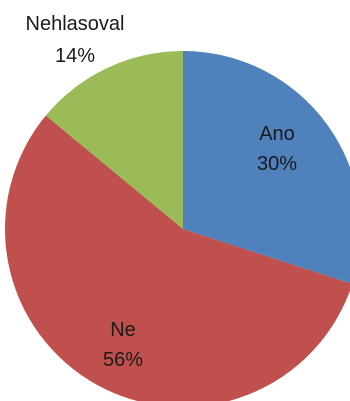 The width and height of the screenshot is (350, 401). What do you see at coordinates (75, 24) in the screenshot?
I see `slice-label-nehlasoval: Nehlasoval` at bounding box center [75, 24].